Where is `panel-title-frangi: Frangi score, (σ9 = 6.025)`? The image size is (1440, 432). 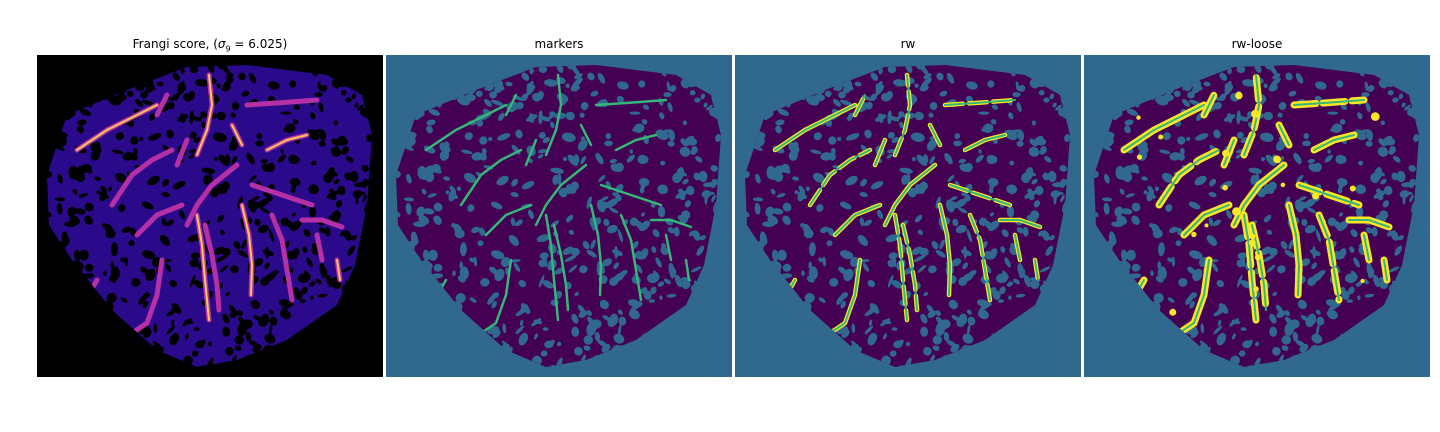
panel-title-frangi: Frangi score, (σ9 = 6.025) is located at coordinates (210, 45).